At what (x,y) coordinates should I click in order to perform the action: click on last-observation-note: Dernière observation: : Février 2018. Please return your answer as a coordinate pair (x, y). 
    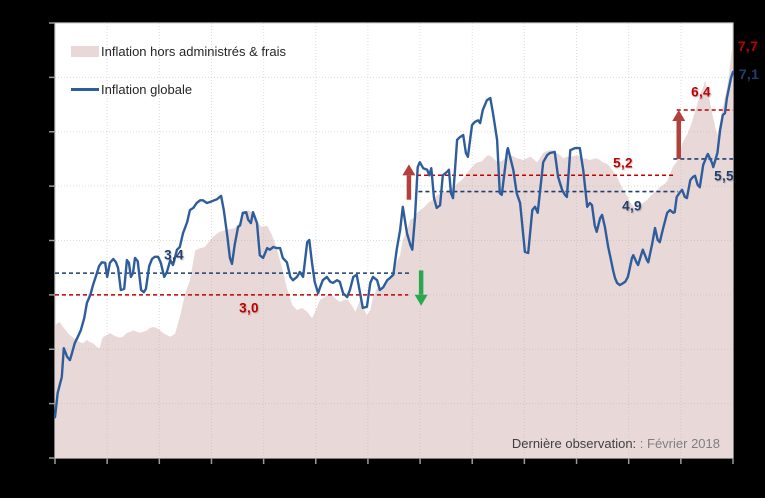
    Looking at the image, I should click on (616, 443).